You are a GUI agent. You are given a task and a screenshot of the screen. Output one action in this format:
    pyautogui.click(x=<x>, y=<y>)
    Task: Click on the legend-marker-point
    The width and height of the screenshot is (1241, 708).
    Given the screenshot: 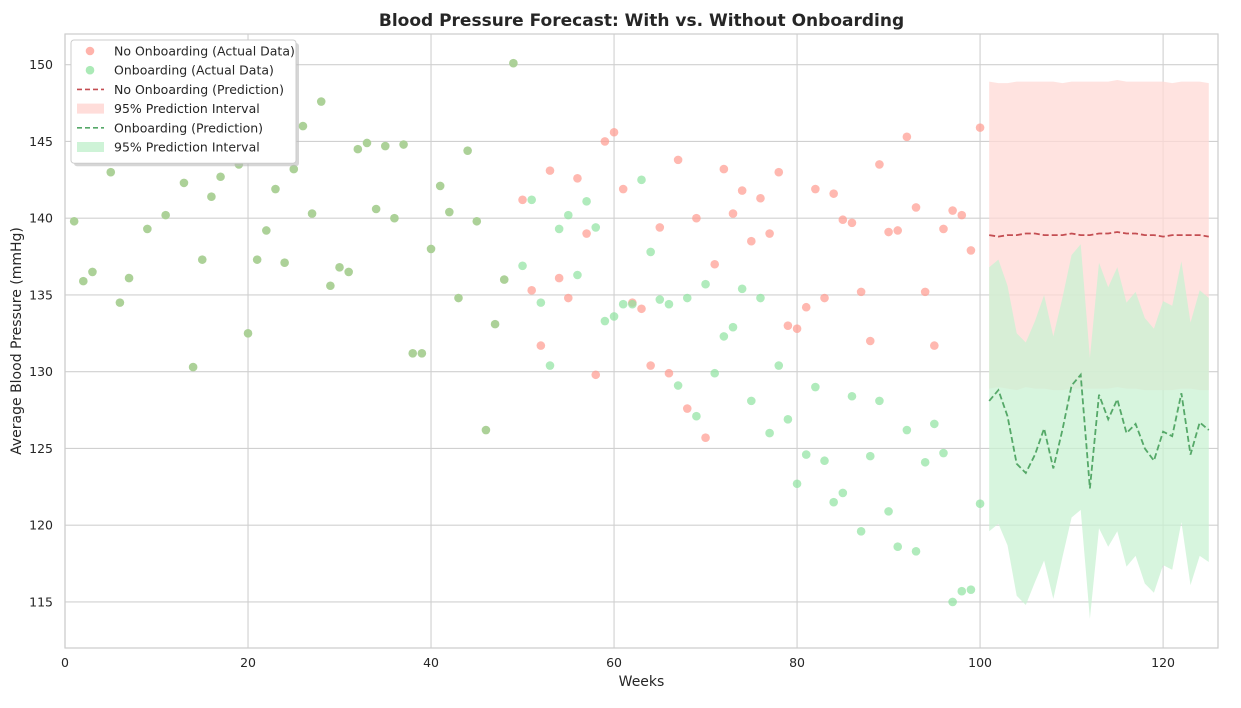 What is the action you would take?
    pyautogui.click(x=90, y=70)
    